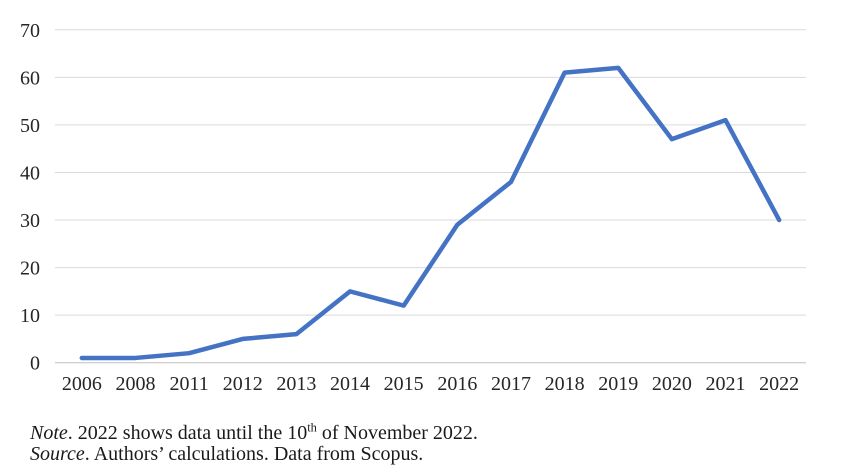  Describe the element at coordinates (618, 384) in the screenshot. I see `x-axis-tick-label: 2019` at that location.